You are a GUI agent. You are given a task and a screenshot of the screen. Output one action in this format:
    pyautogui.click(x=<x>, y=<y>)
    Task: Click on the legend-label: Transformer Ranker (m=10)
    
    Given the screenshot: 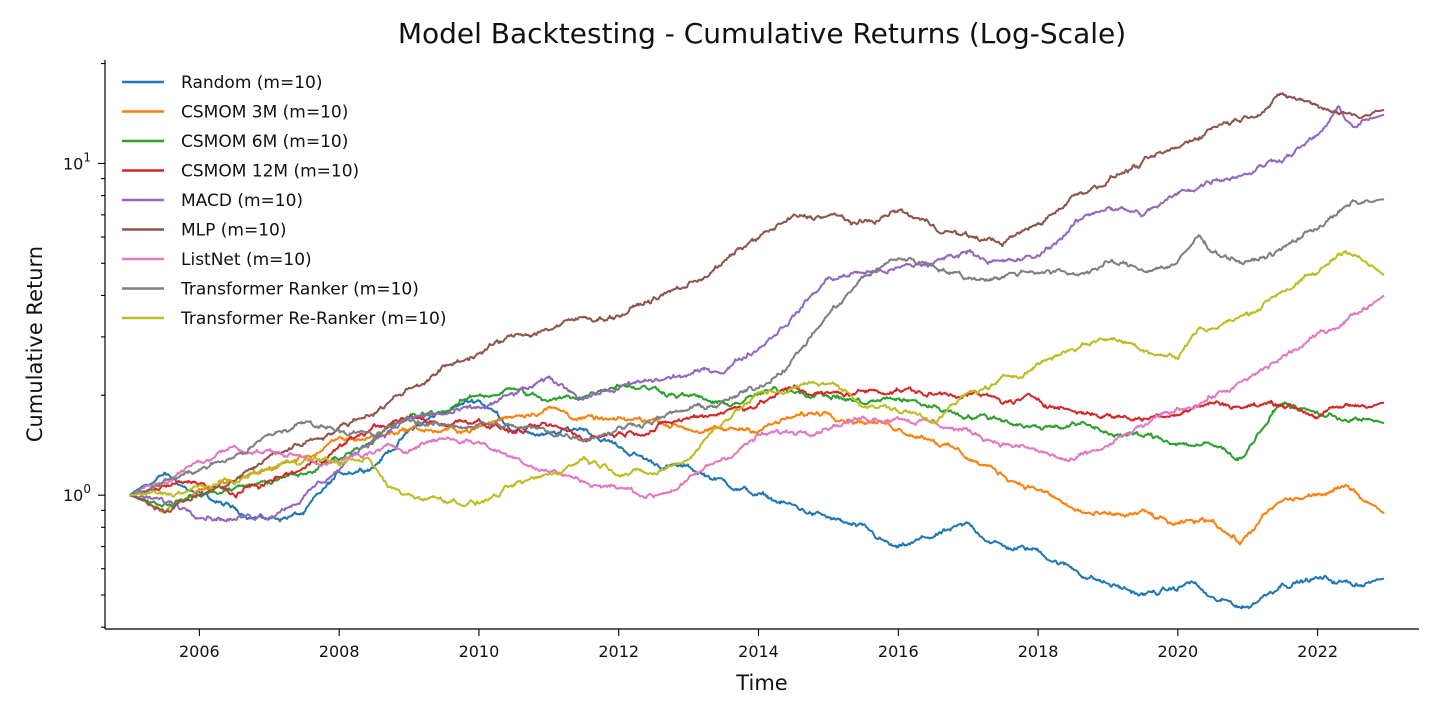 What is the action you would take?
    pyautogui.click(x=299, y=290)
    